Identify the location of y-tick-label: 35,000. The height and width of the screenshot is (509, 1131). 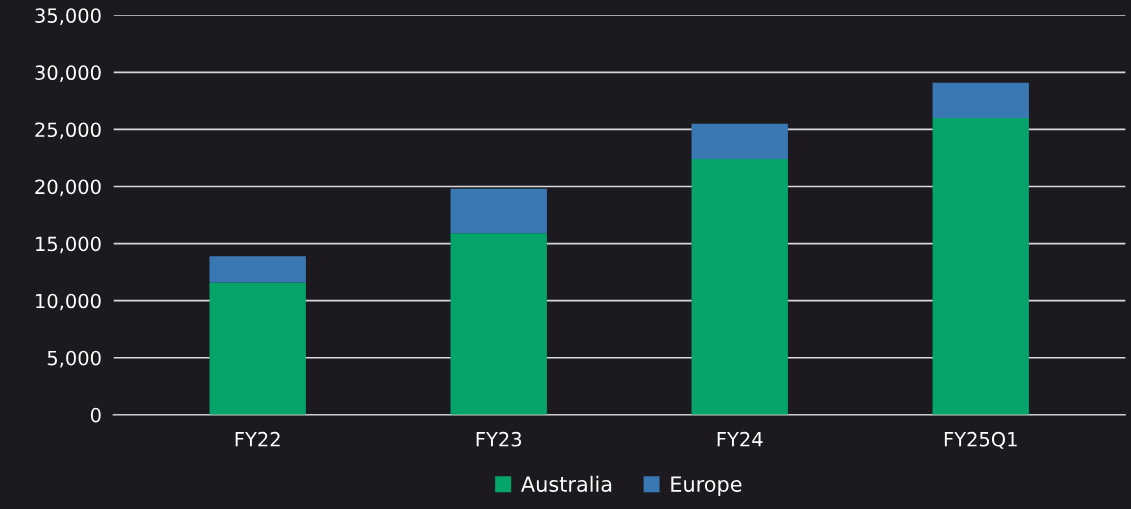
(68, 16).